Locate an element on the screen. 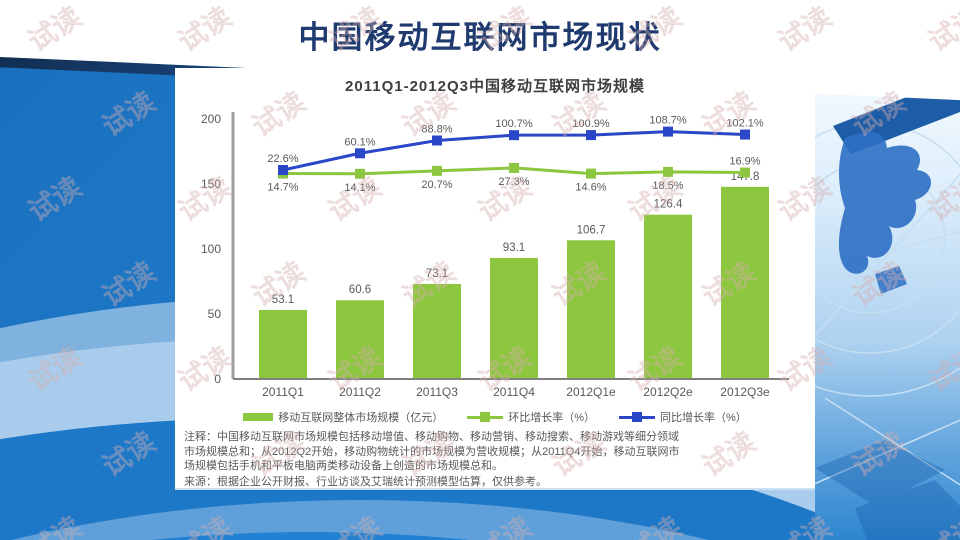 The width and height of the screenshot is (960, 540). bar-swatch-icon is located at coordinates (258, 417).